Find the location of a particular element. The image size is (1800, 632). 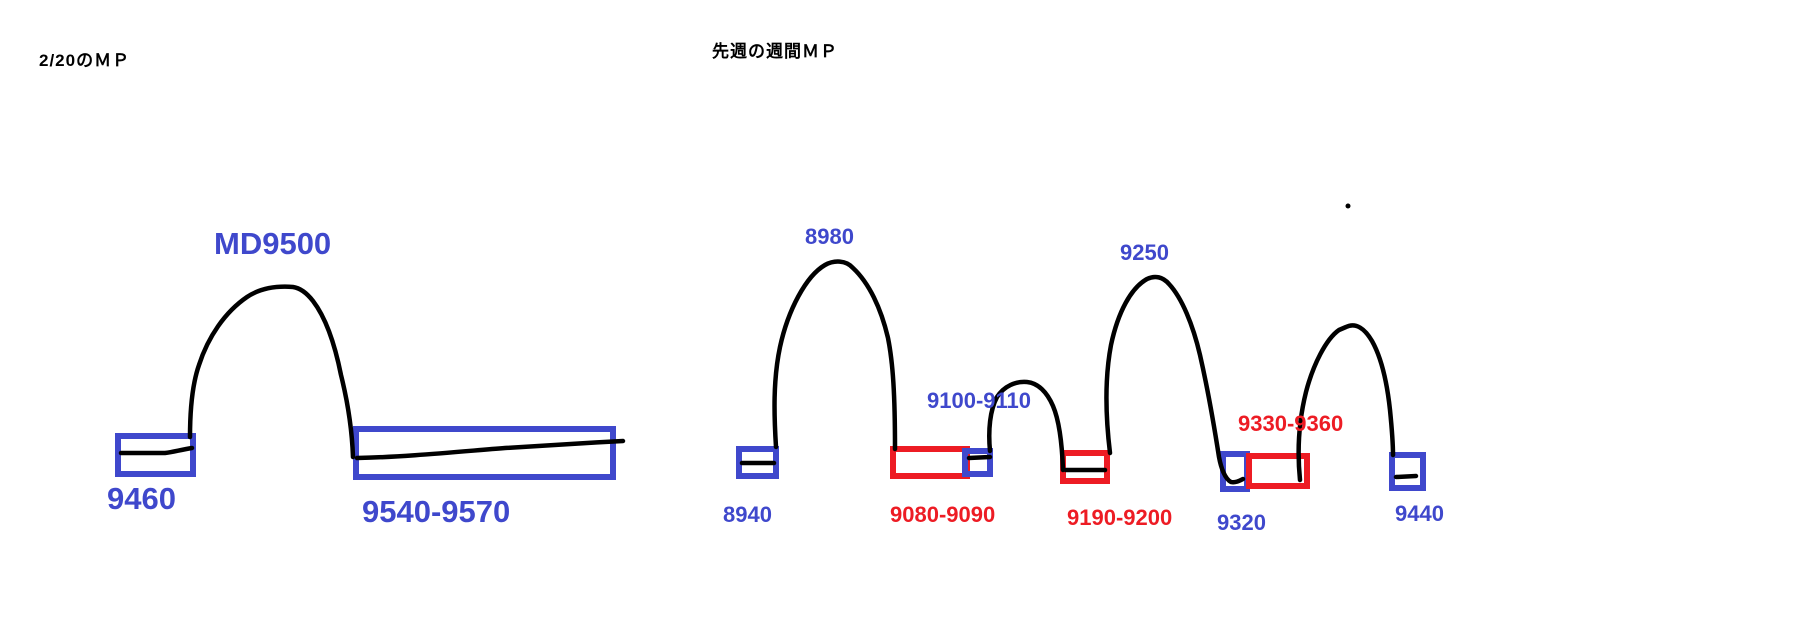

label-8980: 8980 is located at coordinates (829, 236).